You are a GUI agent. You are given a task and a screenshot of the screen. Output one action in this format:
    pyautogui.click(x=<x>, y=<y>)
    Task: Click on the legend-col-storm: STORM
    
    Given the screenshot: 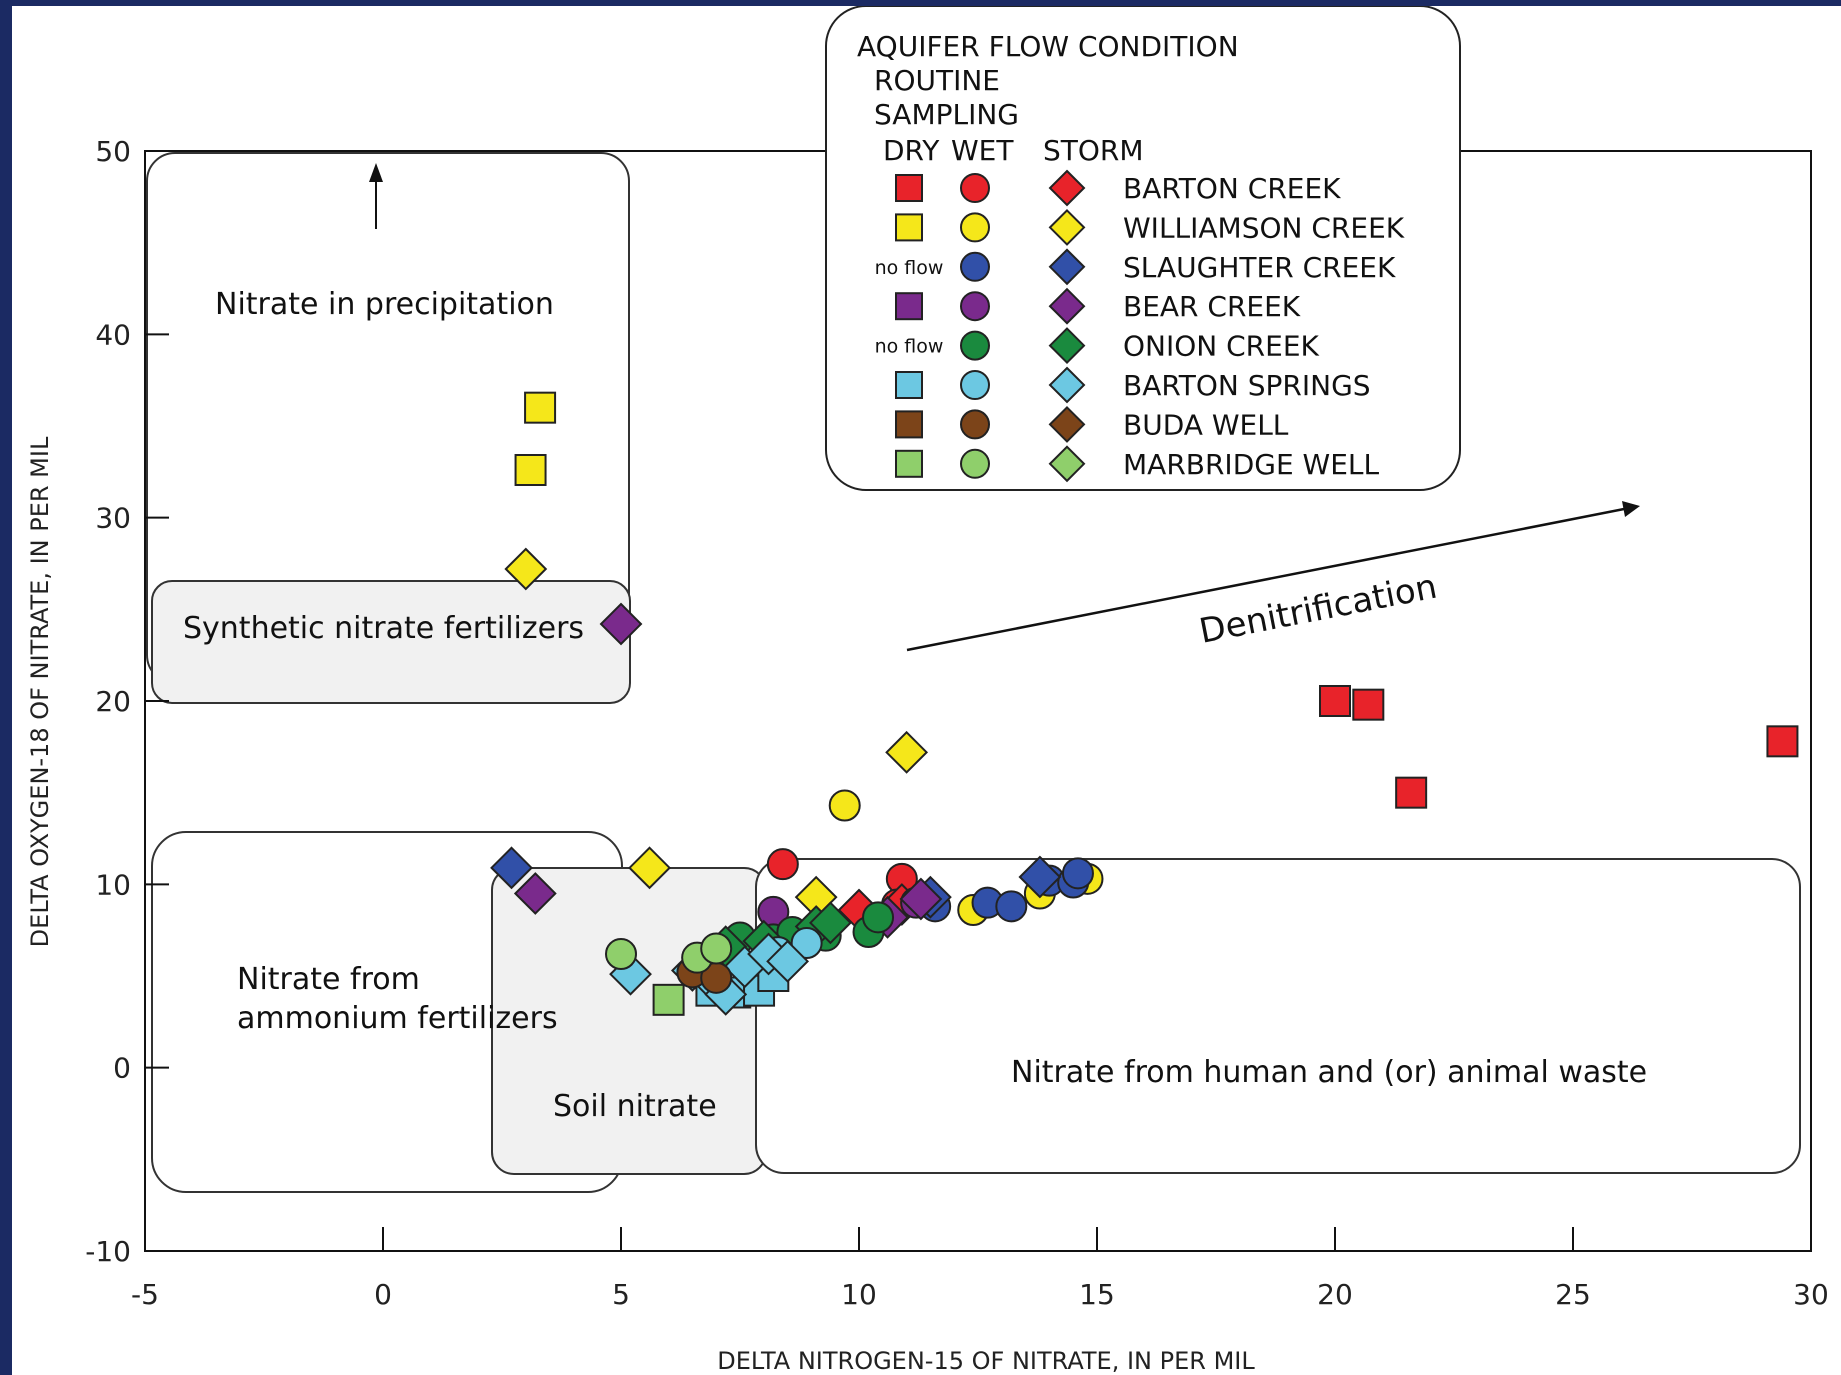 What is the action you would take?
    pyautogui.click(x=1093, y=150)
    